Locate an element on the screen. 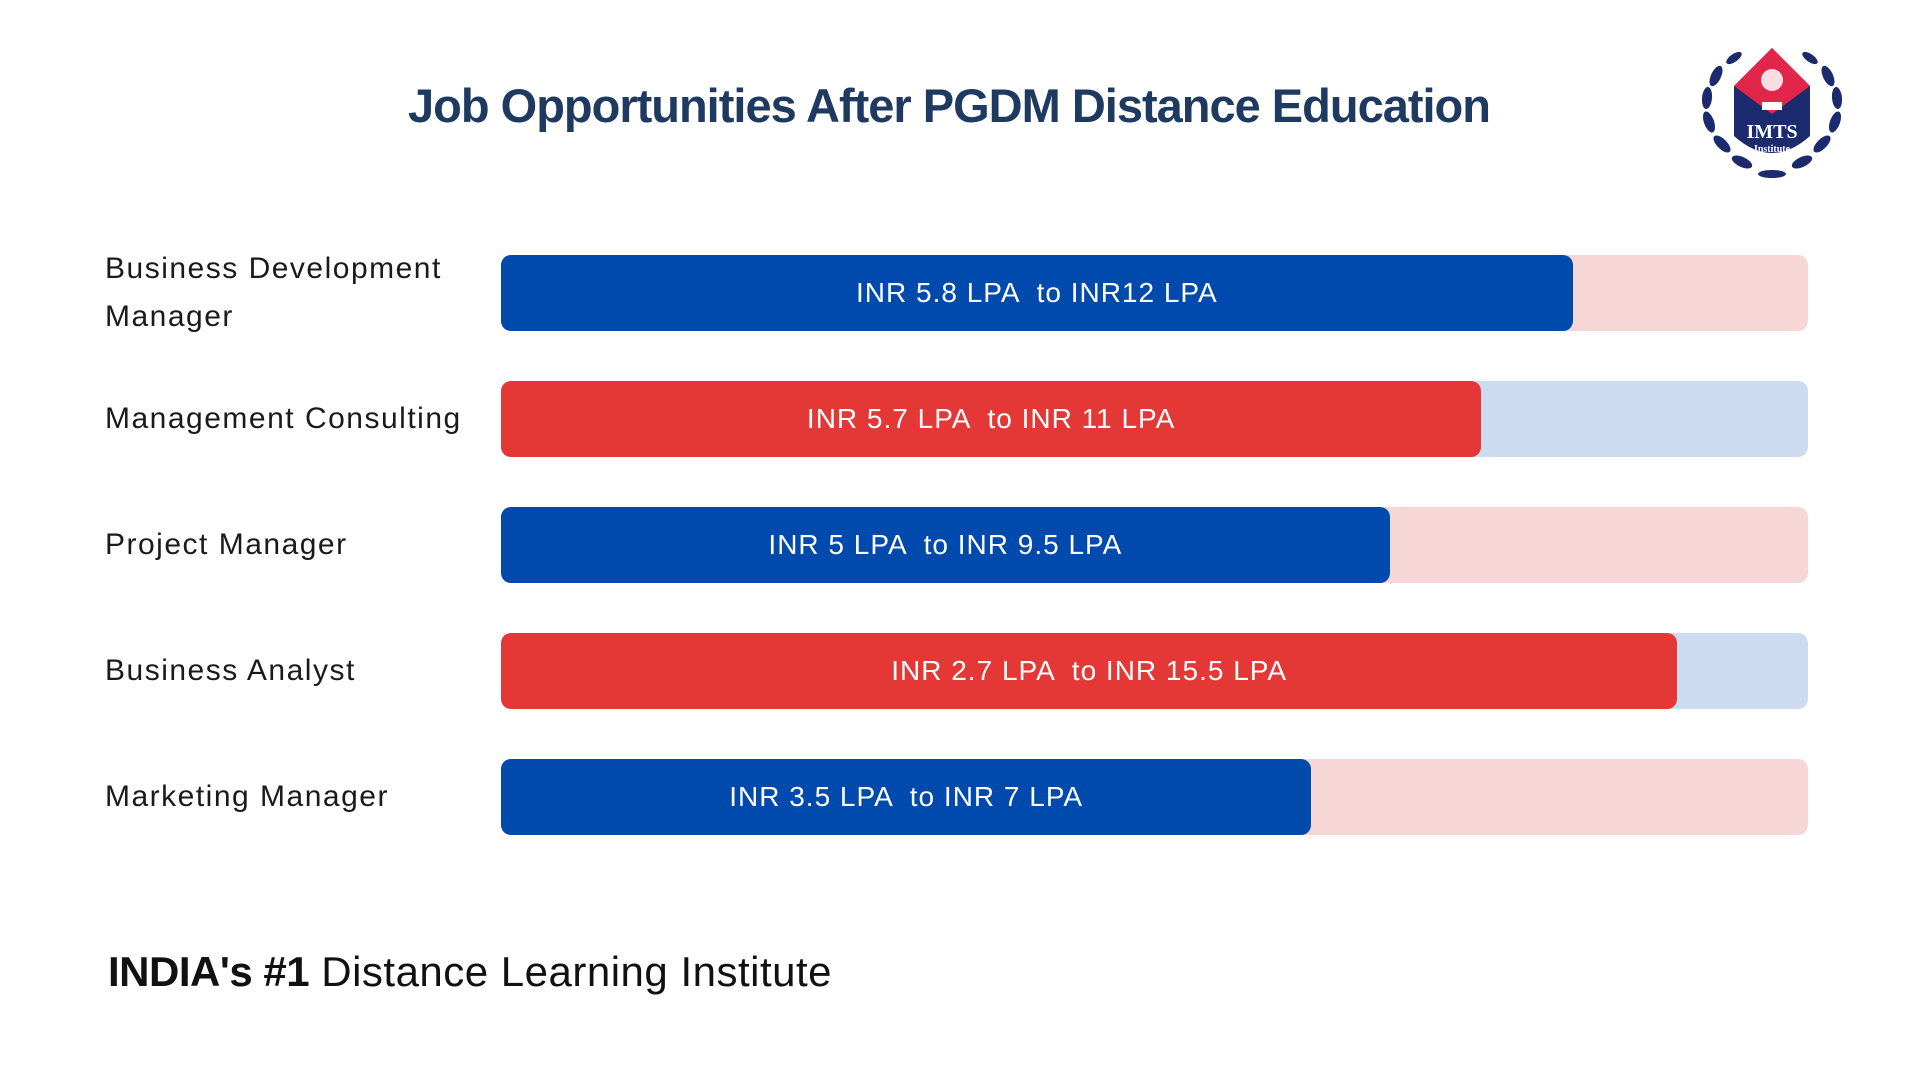  bar-row: Project Manager INR 5 LPA to INR 9.5 LPA is located at coordinates (960, 545).